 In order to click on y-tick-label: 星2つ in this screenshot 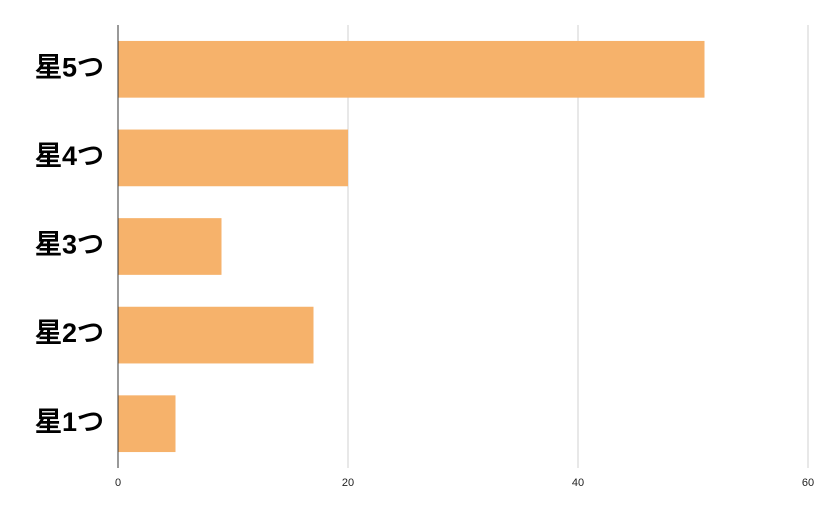, I will do `click(69, 333)`.